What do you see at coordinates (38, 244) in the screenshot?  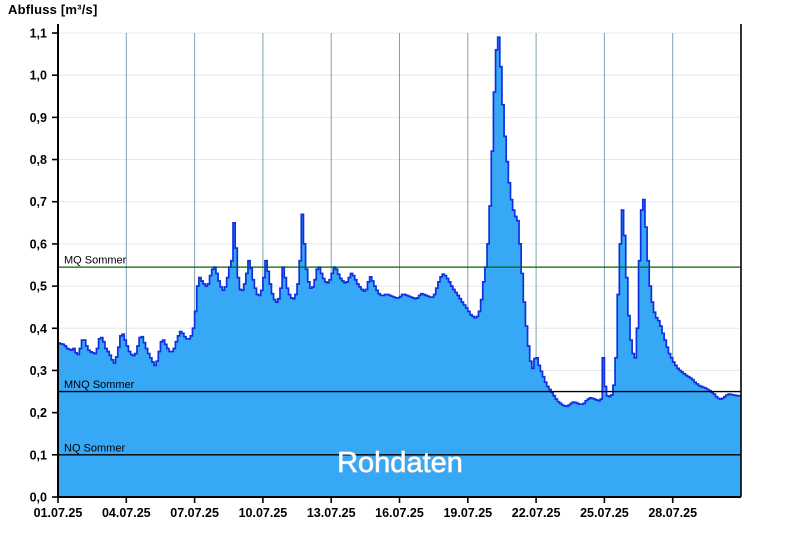 I see `y-tick-label: 0,6` at bounding box center [38, 244].